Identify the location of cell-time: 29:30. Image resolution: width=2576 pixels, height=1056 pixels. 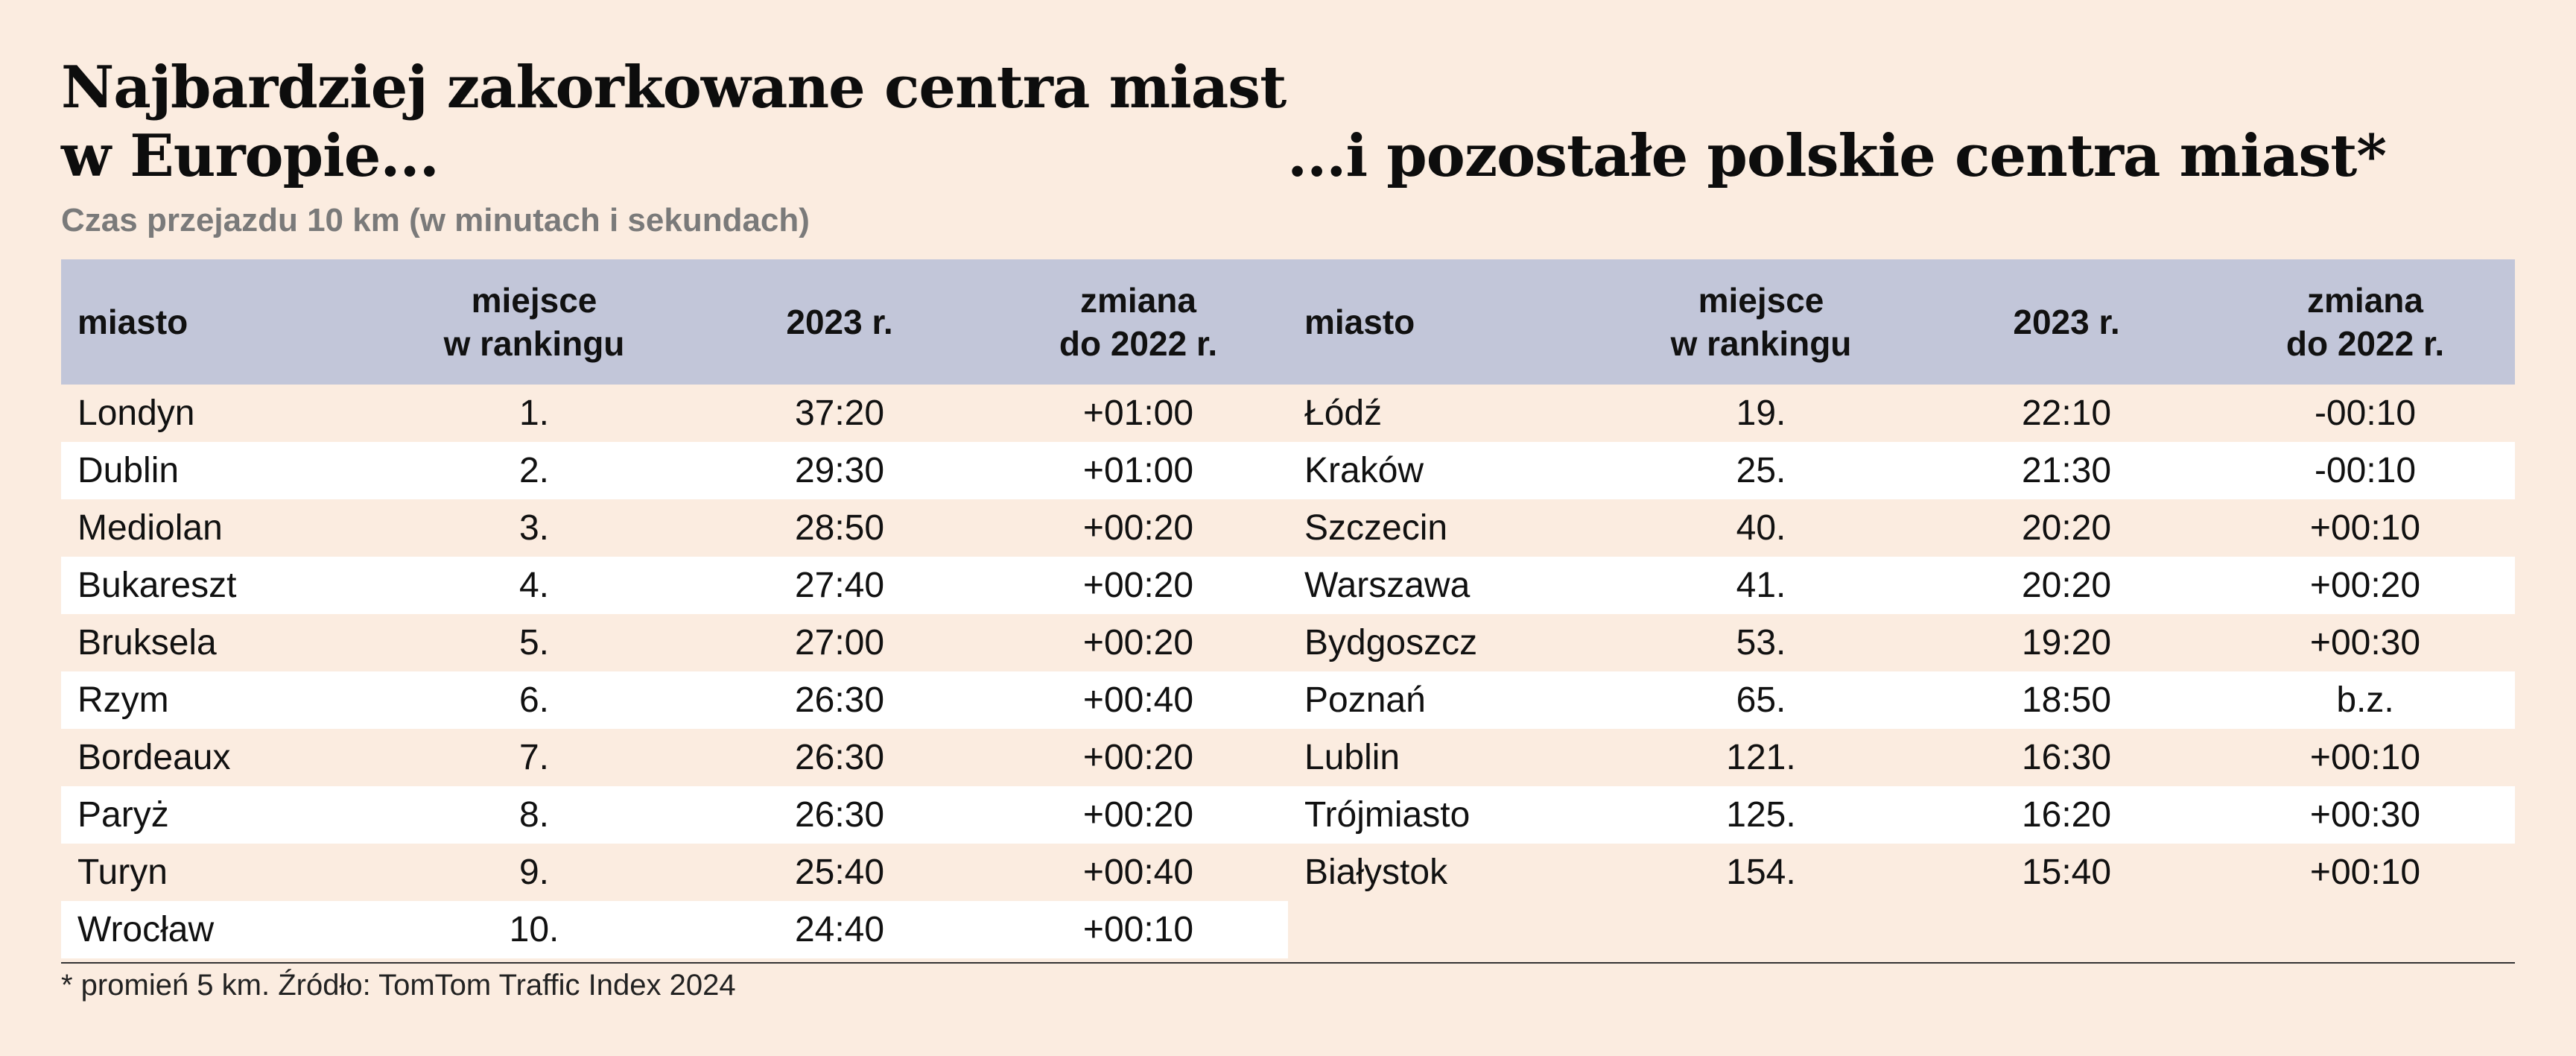
(839, 470).